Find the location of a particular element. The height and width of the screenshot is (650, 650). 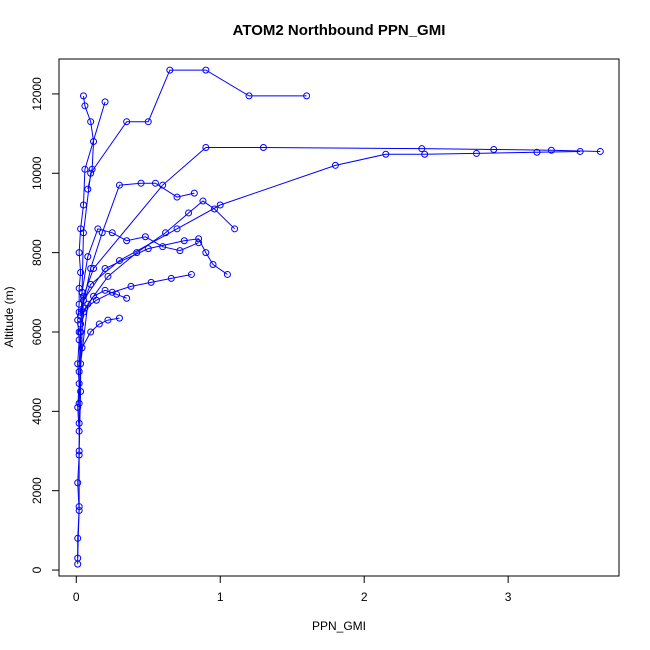

y-tick-label: 4000 is located at coordinates (37, 411).